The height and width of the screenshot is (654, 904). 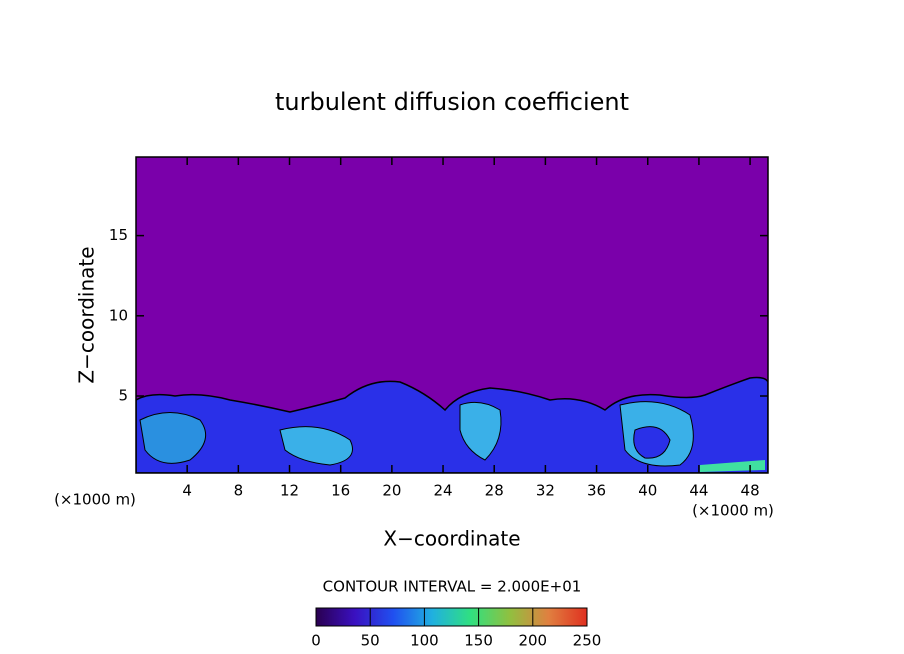 What do you see at coordinates (451, 539) in the screenshot?
I see `x-axis-label: X−coordinate` at bounding box center [451, 539].